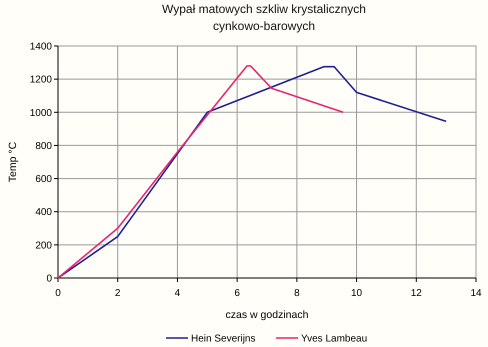  I want to click on y-tick-label: 600, so click(43, 180).